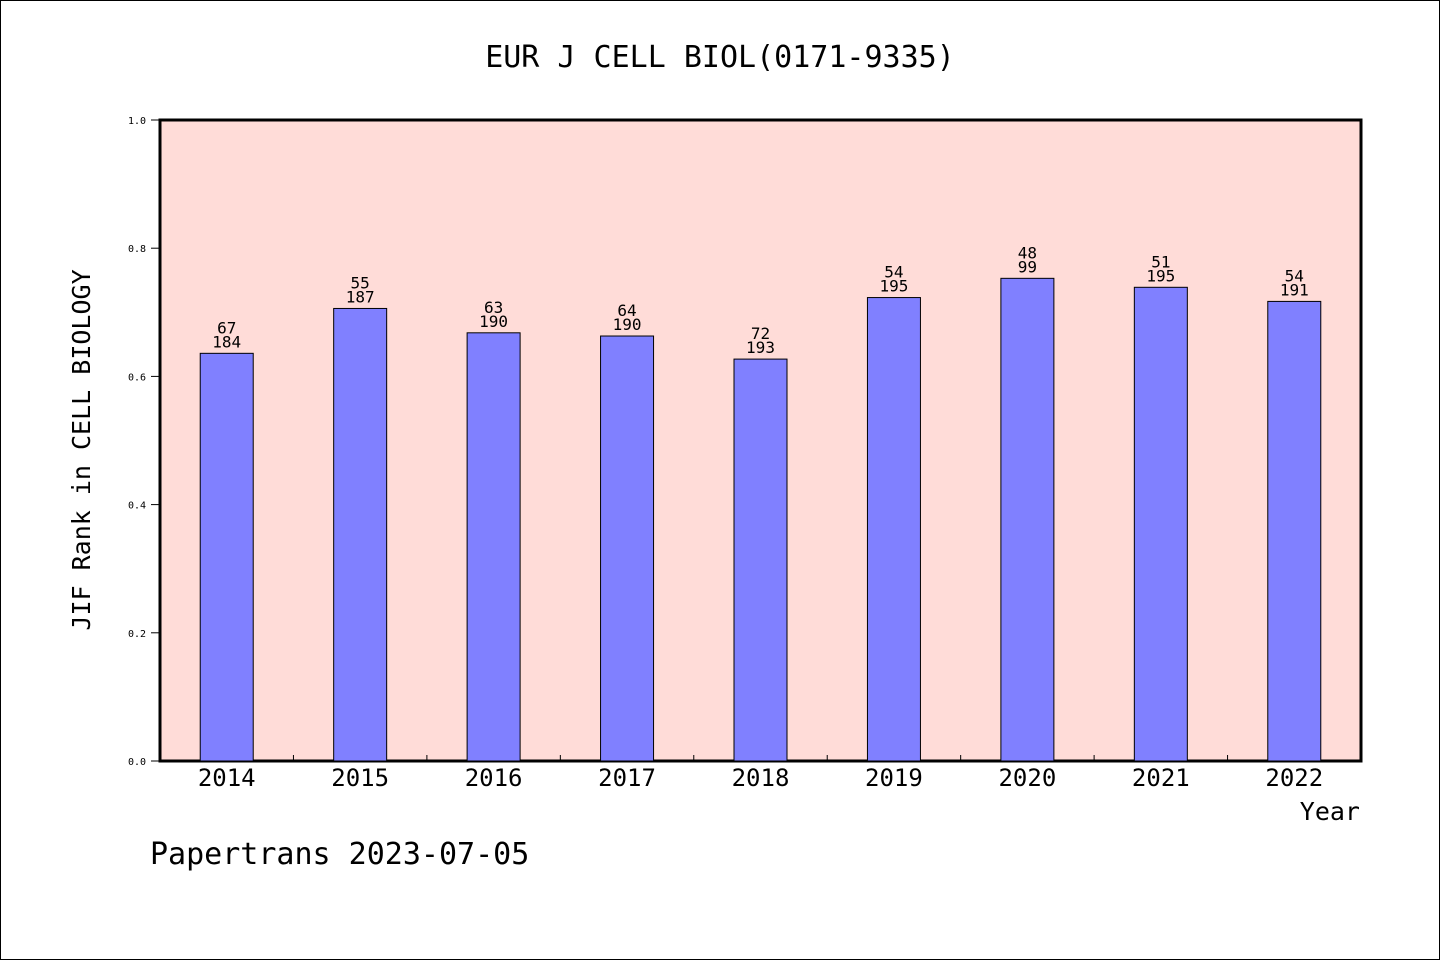 The width and height of the screenshot is (1440, 960). What do you see at coordinates (627, 778) in the screenshot?
I see `x-tick-label-2017: 2017` at bounding box center [627, 778].